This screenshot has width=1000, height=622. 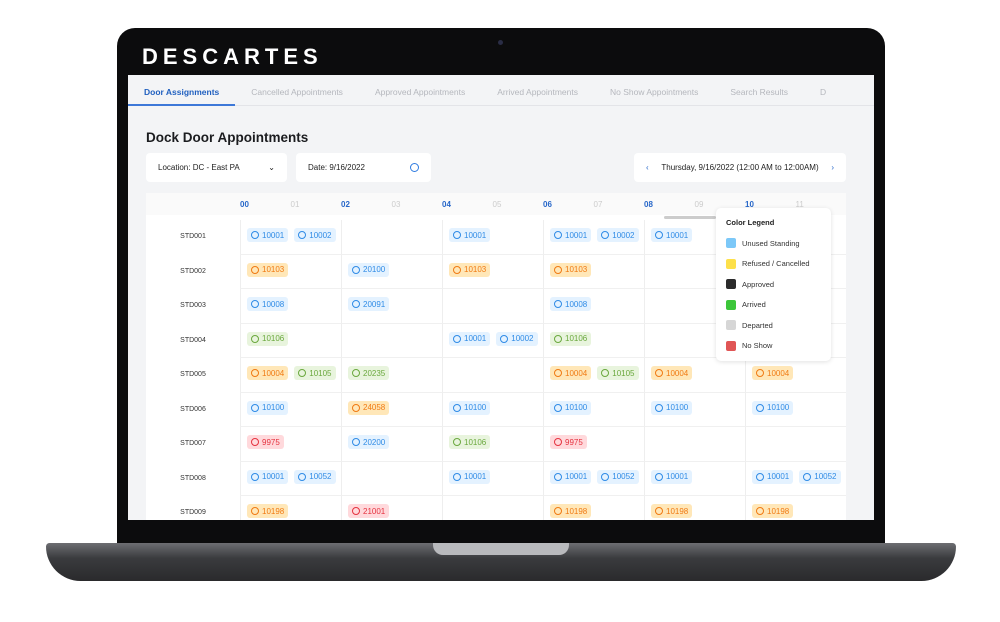 I want to click on appointment-id: 10002, so click(x=320, y=235).